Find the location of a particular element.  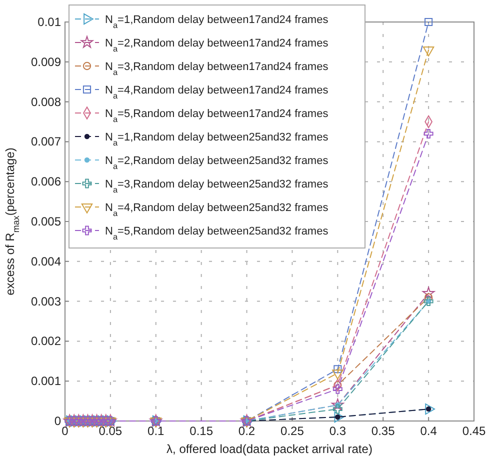

y-tick-label: 0.001 is located at coordinates (46, 381).